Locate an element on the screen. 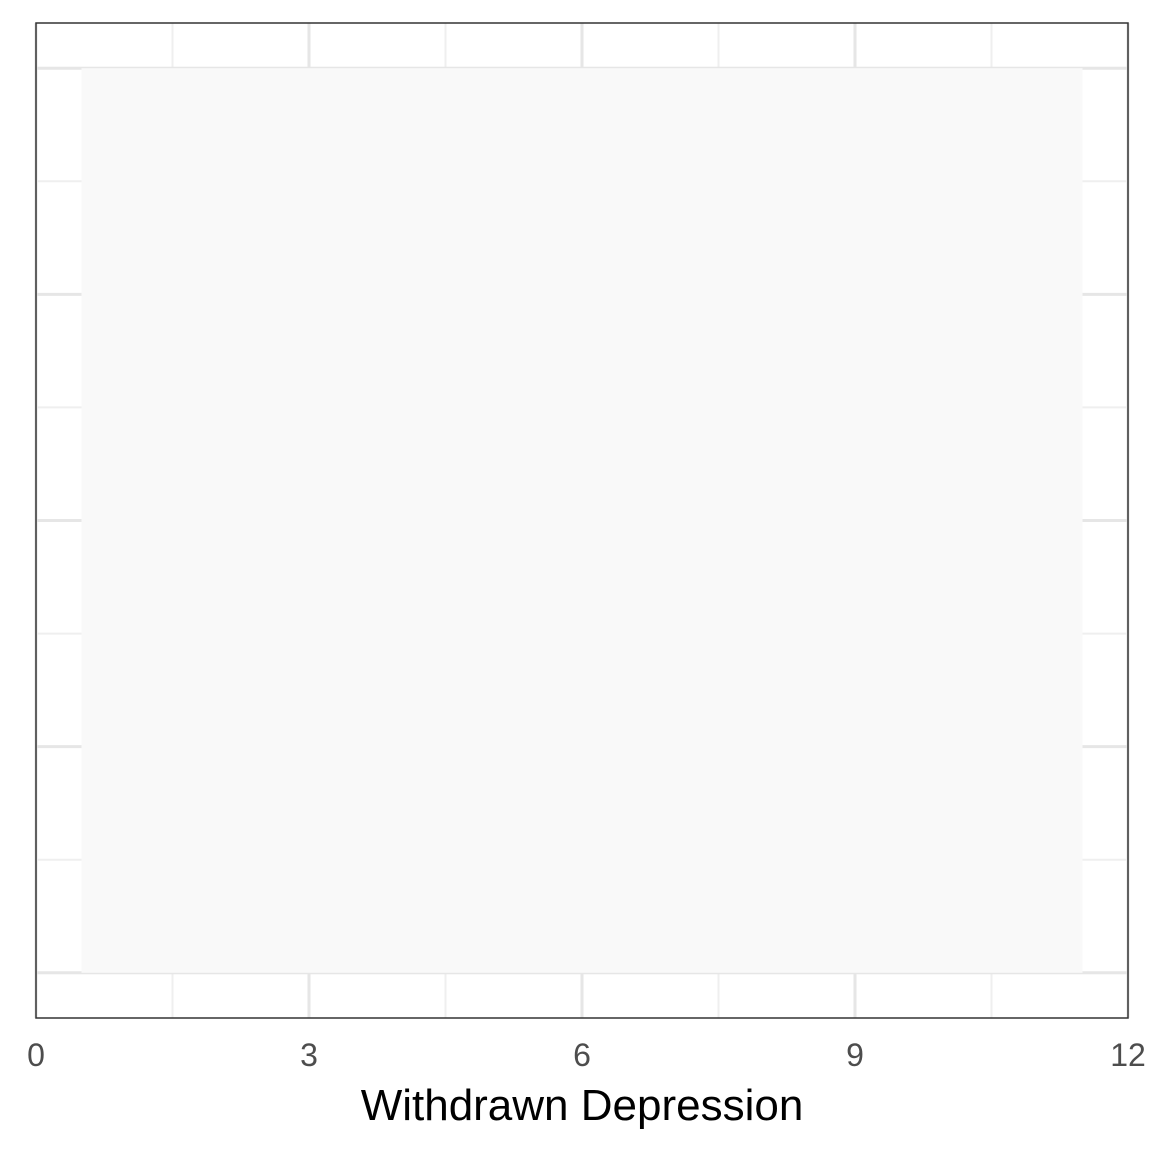 This screenshot has width=1152, height=1152. x-tick-label-12: 12 is located at coordinates (1128, 1055).